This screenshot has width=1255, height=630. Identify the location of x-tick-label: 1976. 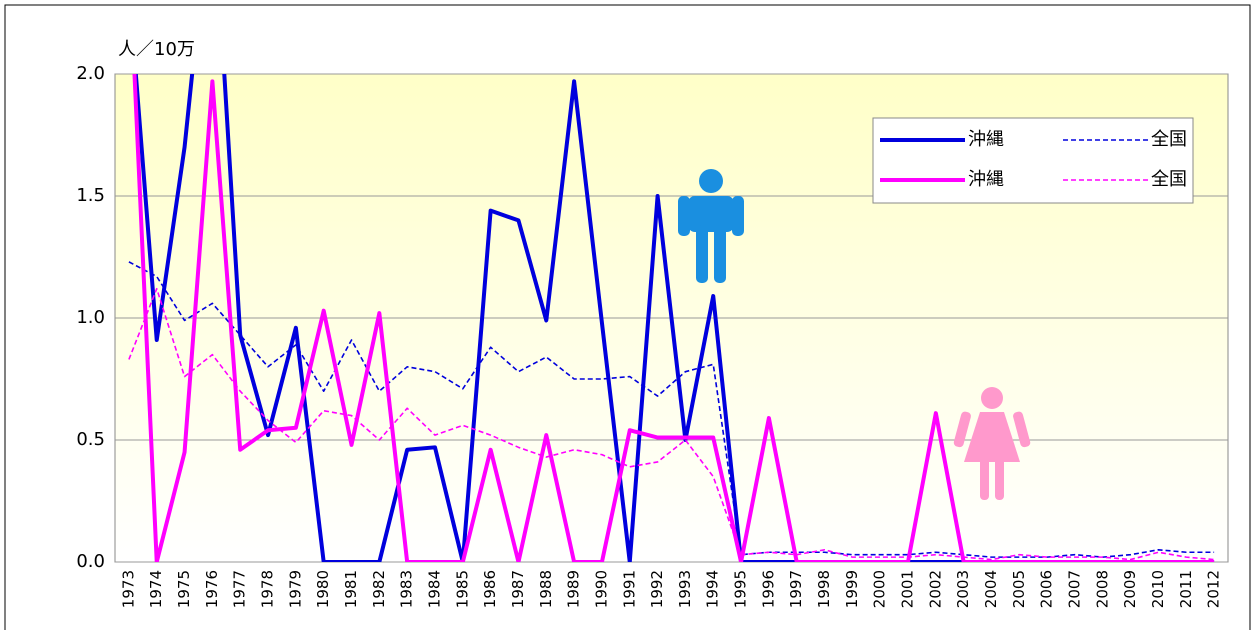
(212, 589).